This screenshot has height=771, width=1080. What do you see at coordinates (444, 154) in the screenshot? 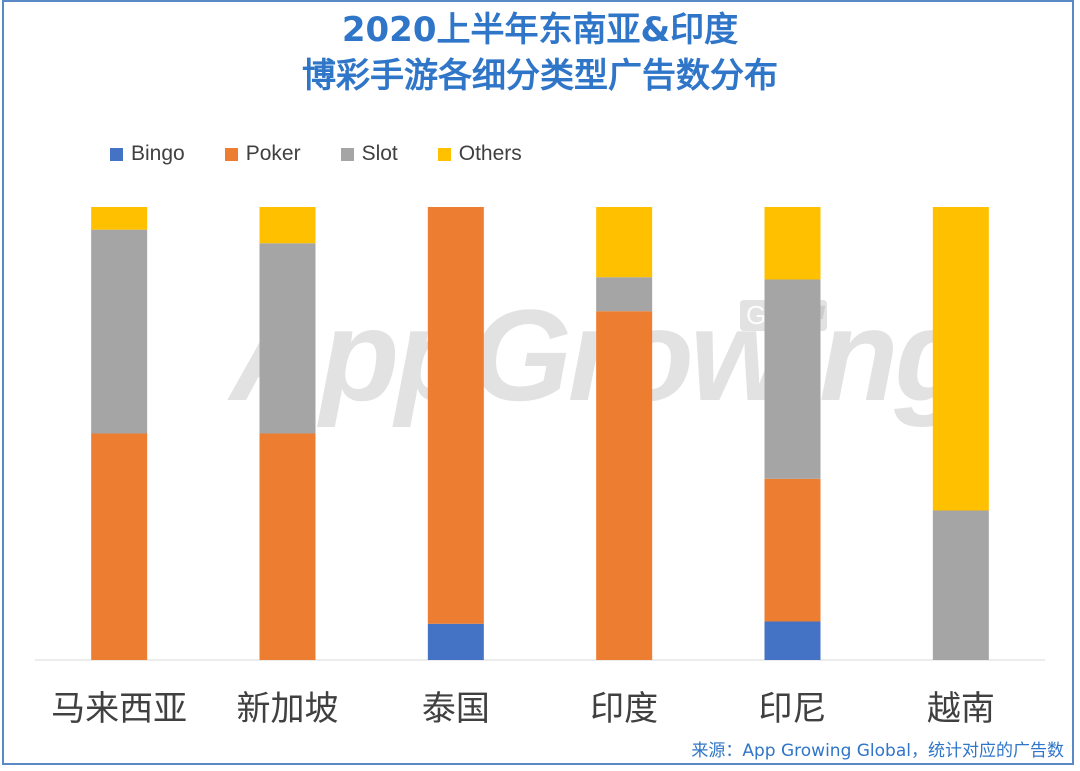
I see `legend-swatch-others` at bounding box center [444, 154].